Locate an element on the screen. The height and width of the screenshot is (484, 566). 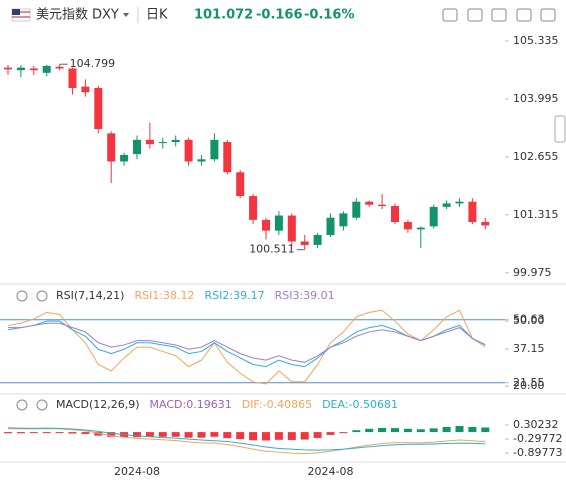
legend-entry: RSI3:39.01 is located at coordinates (305, 295).